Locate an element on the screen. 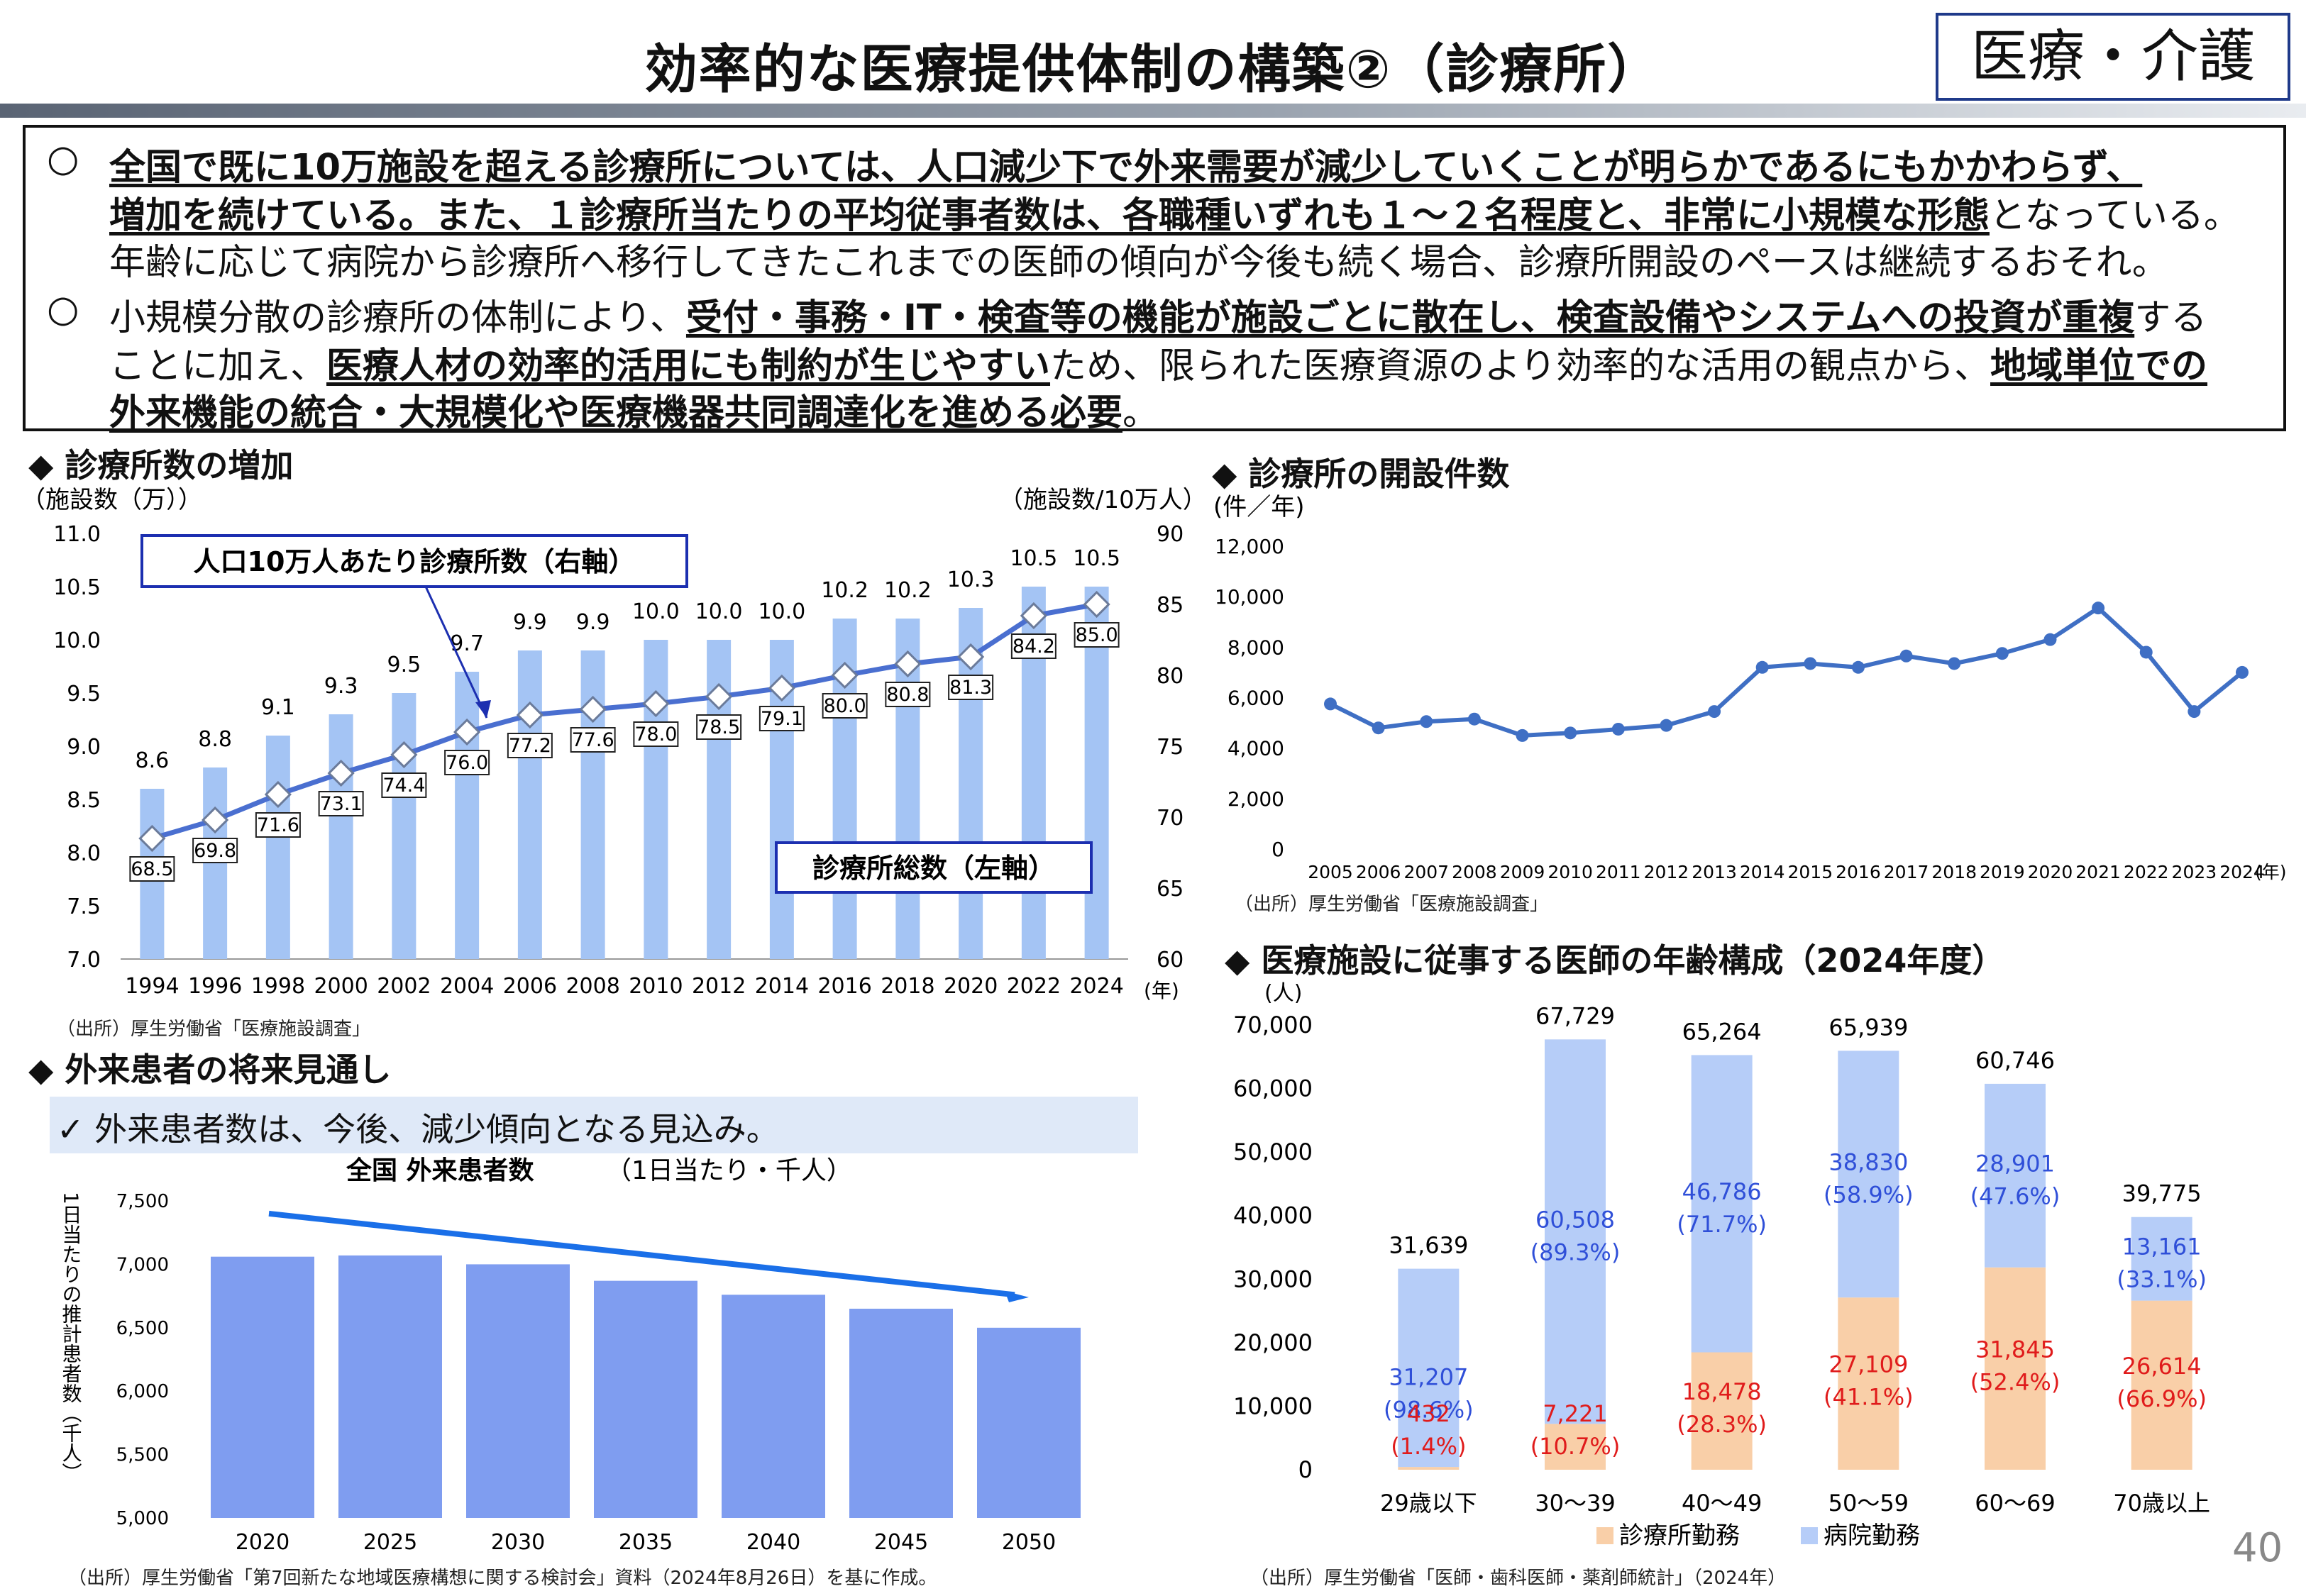  x-tick-label: 2030 is located at coordinates (518, 1542).